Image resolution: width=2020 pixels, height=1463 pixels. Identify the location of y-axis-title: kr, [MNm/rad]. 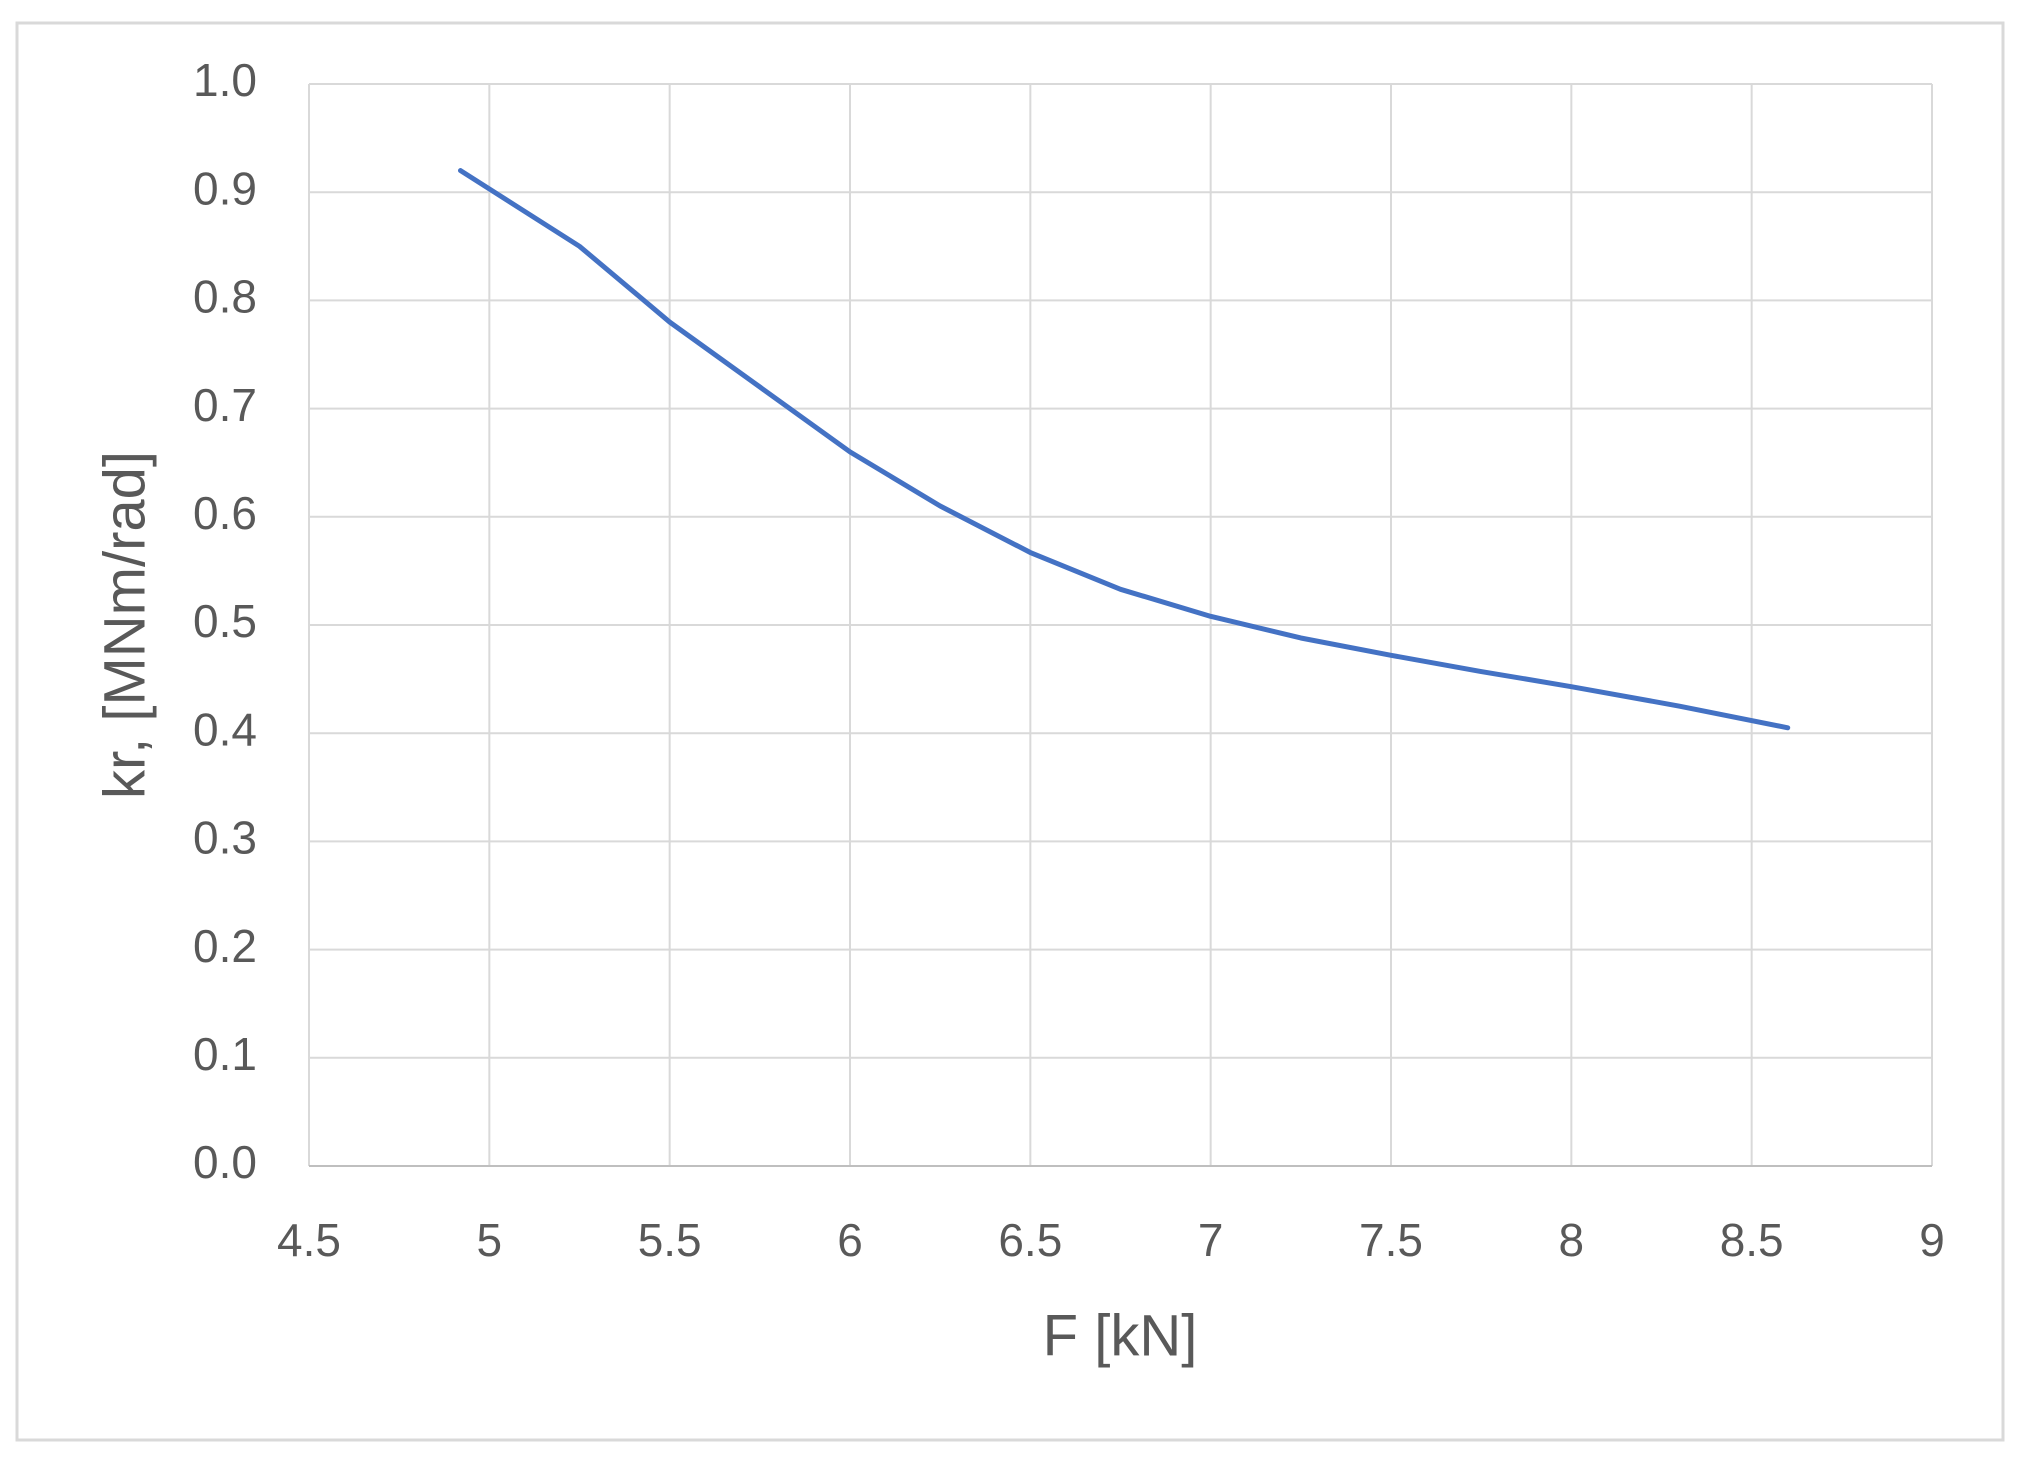
(124, 625).